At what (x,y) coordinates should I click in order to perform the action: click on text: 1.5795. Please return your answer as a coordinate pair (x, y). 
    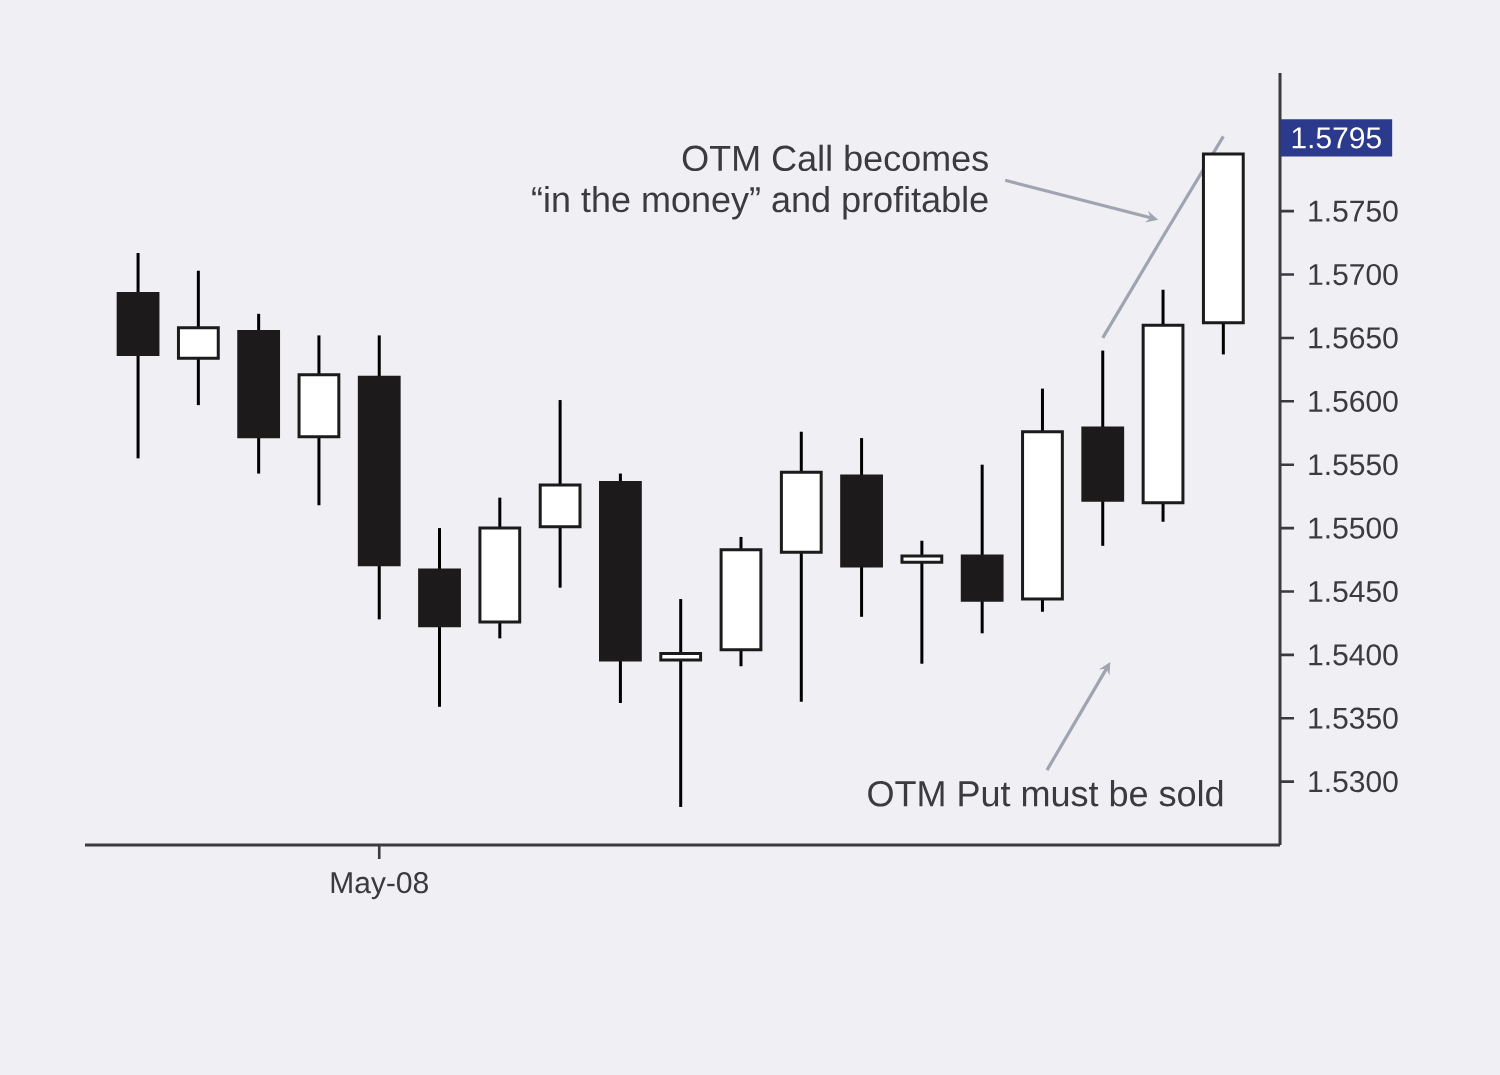
    Looking at the image, I should click on (1336, 138).